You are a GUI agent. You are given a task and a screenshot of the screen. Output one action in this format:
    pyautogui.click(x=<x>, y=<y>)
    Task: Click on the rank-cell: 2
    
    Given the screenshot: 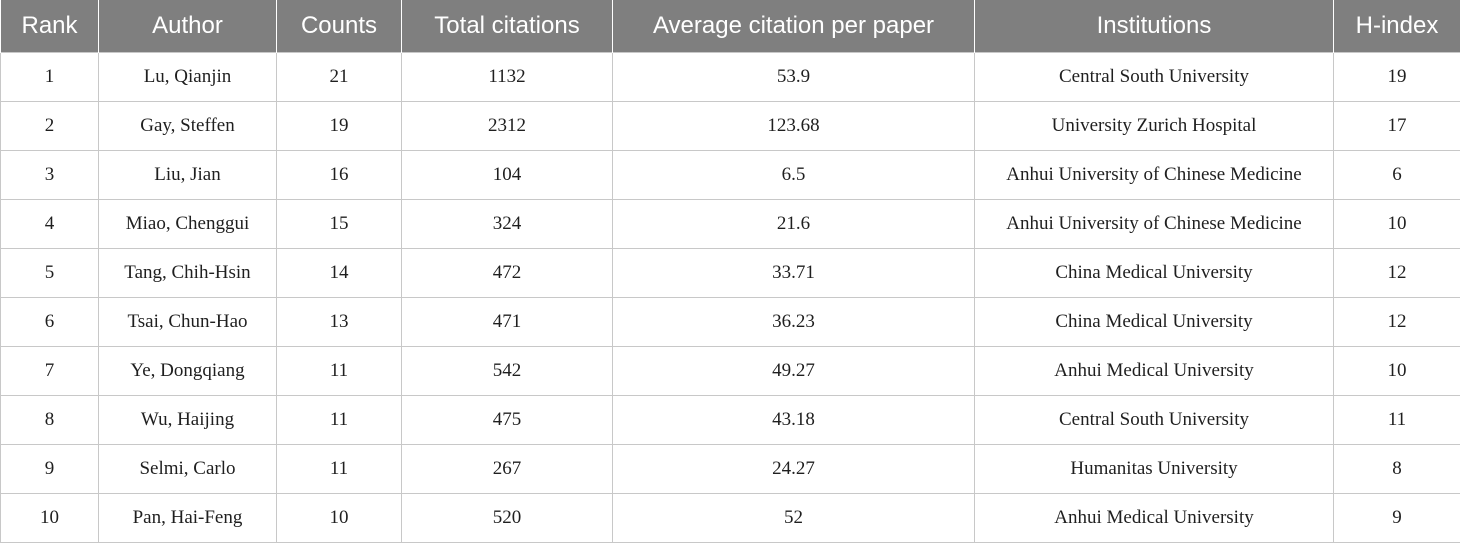 What is the action you would take?
    pyautogui.click(x=50, y=126)
    